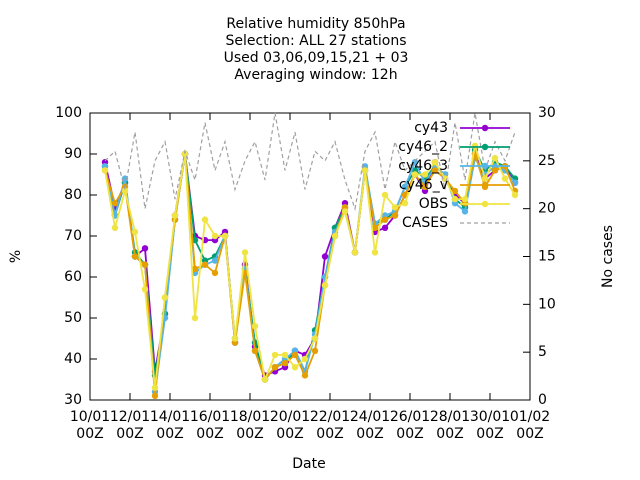  I want to click on y-tick-label: 80, so click(73, 195).